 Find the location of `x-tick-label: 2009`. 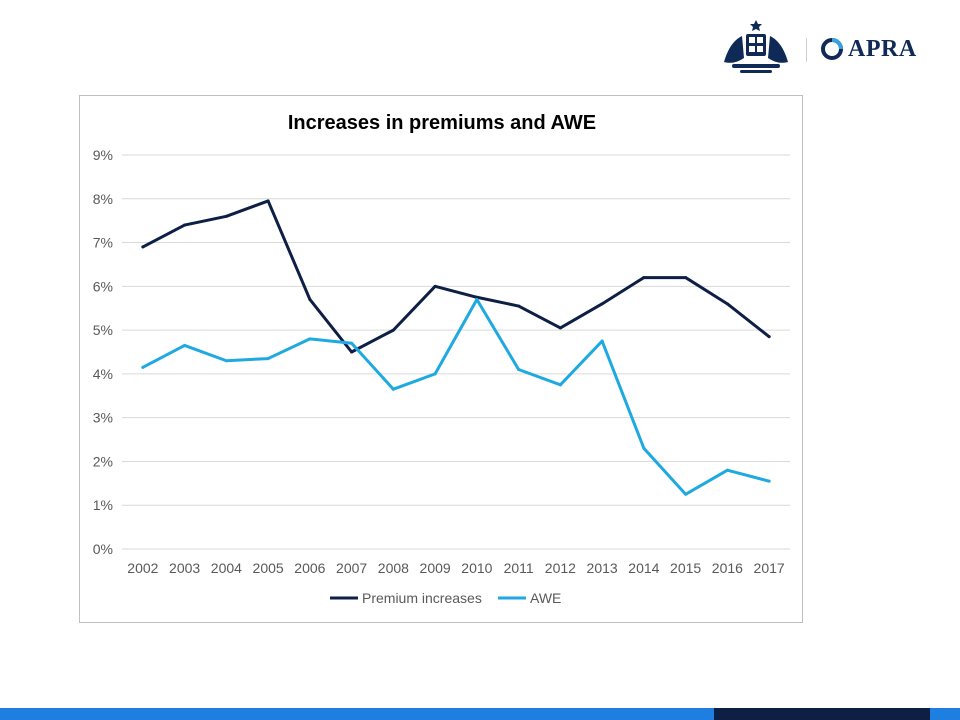

x-tick-label: 2009 is located at coordinates (435, 568).